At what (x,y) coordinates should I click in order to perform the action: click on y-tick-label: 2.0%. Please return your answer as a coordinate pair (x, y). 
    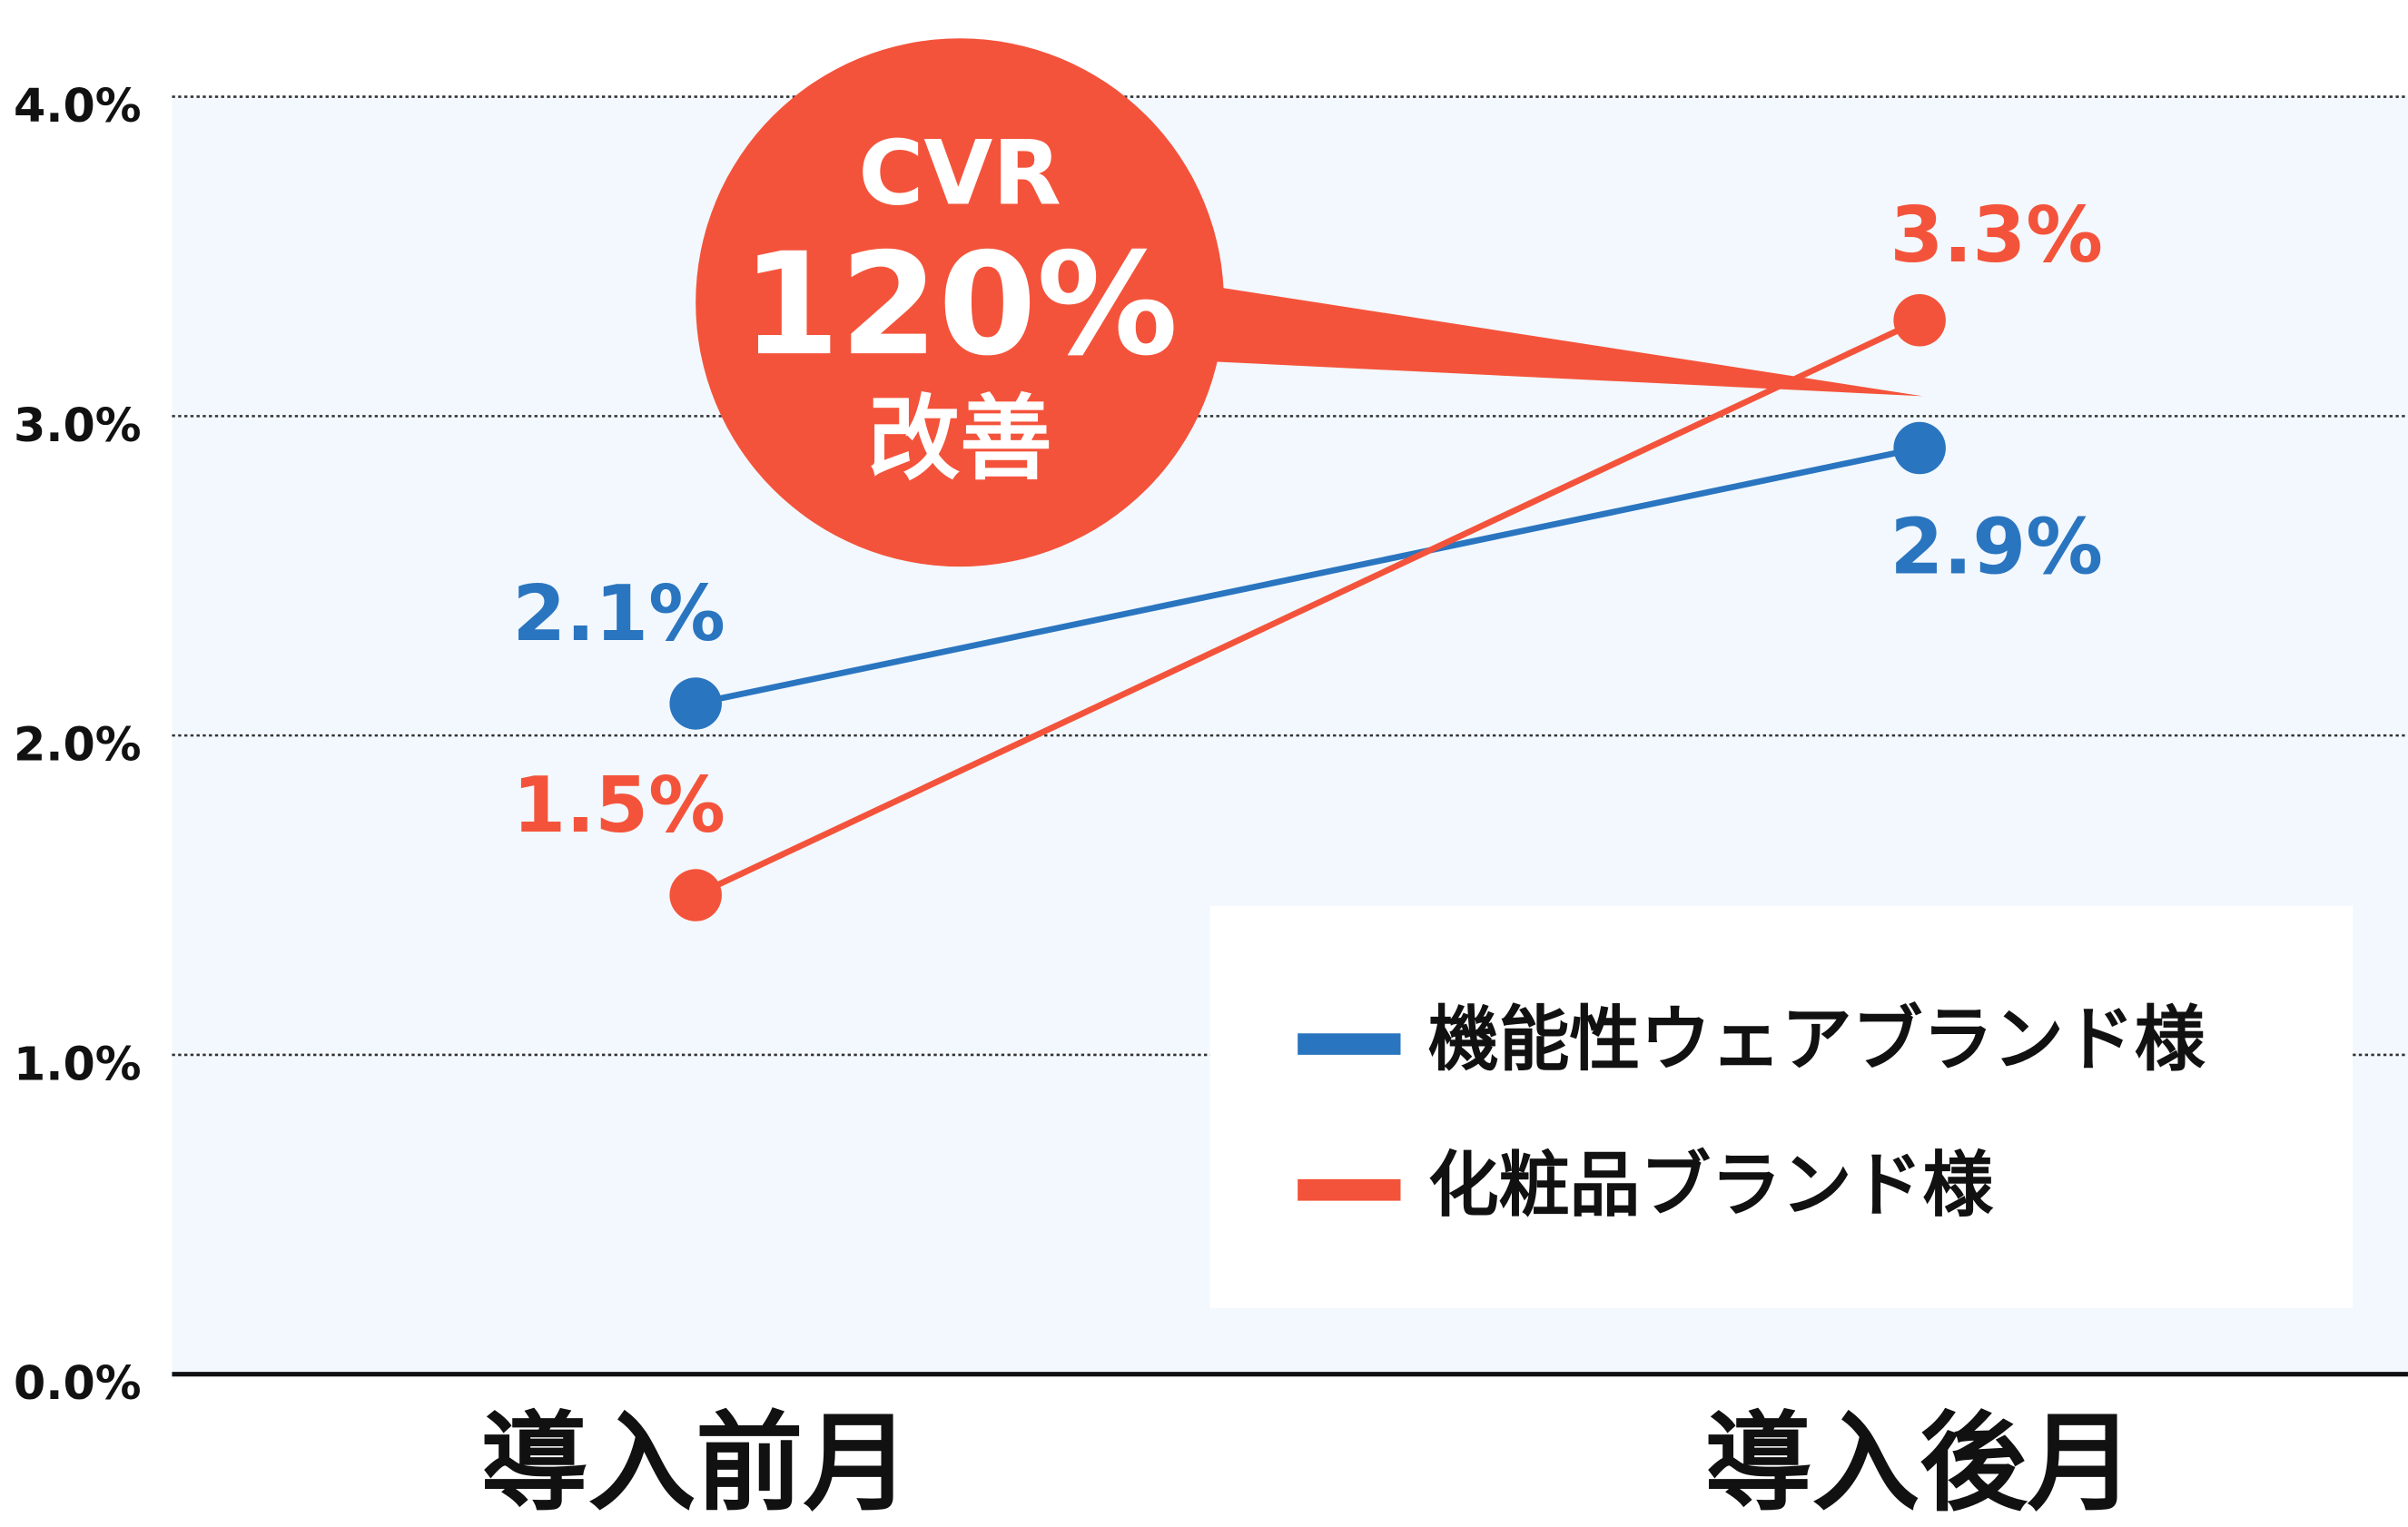
    Looking at the image, I should click on (78, 745).